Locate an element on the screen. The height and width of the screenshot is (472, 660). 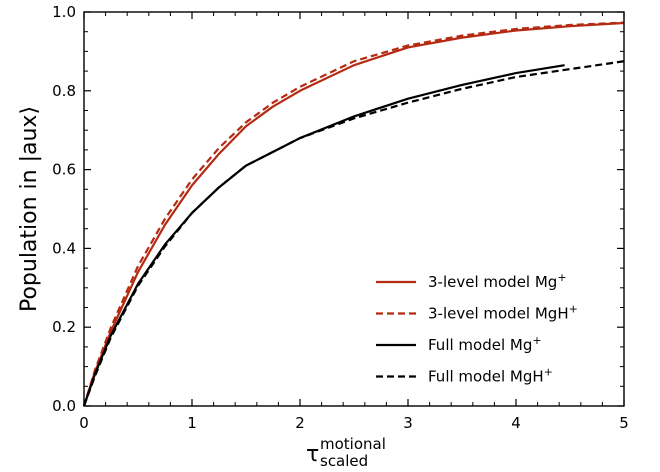
x-tick-label-2: 2 is located at coordinates (300, 423).